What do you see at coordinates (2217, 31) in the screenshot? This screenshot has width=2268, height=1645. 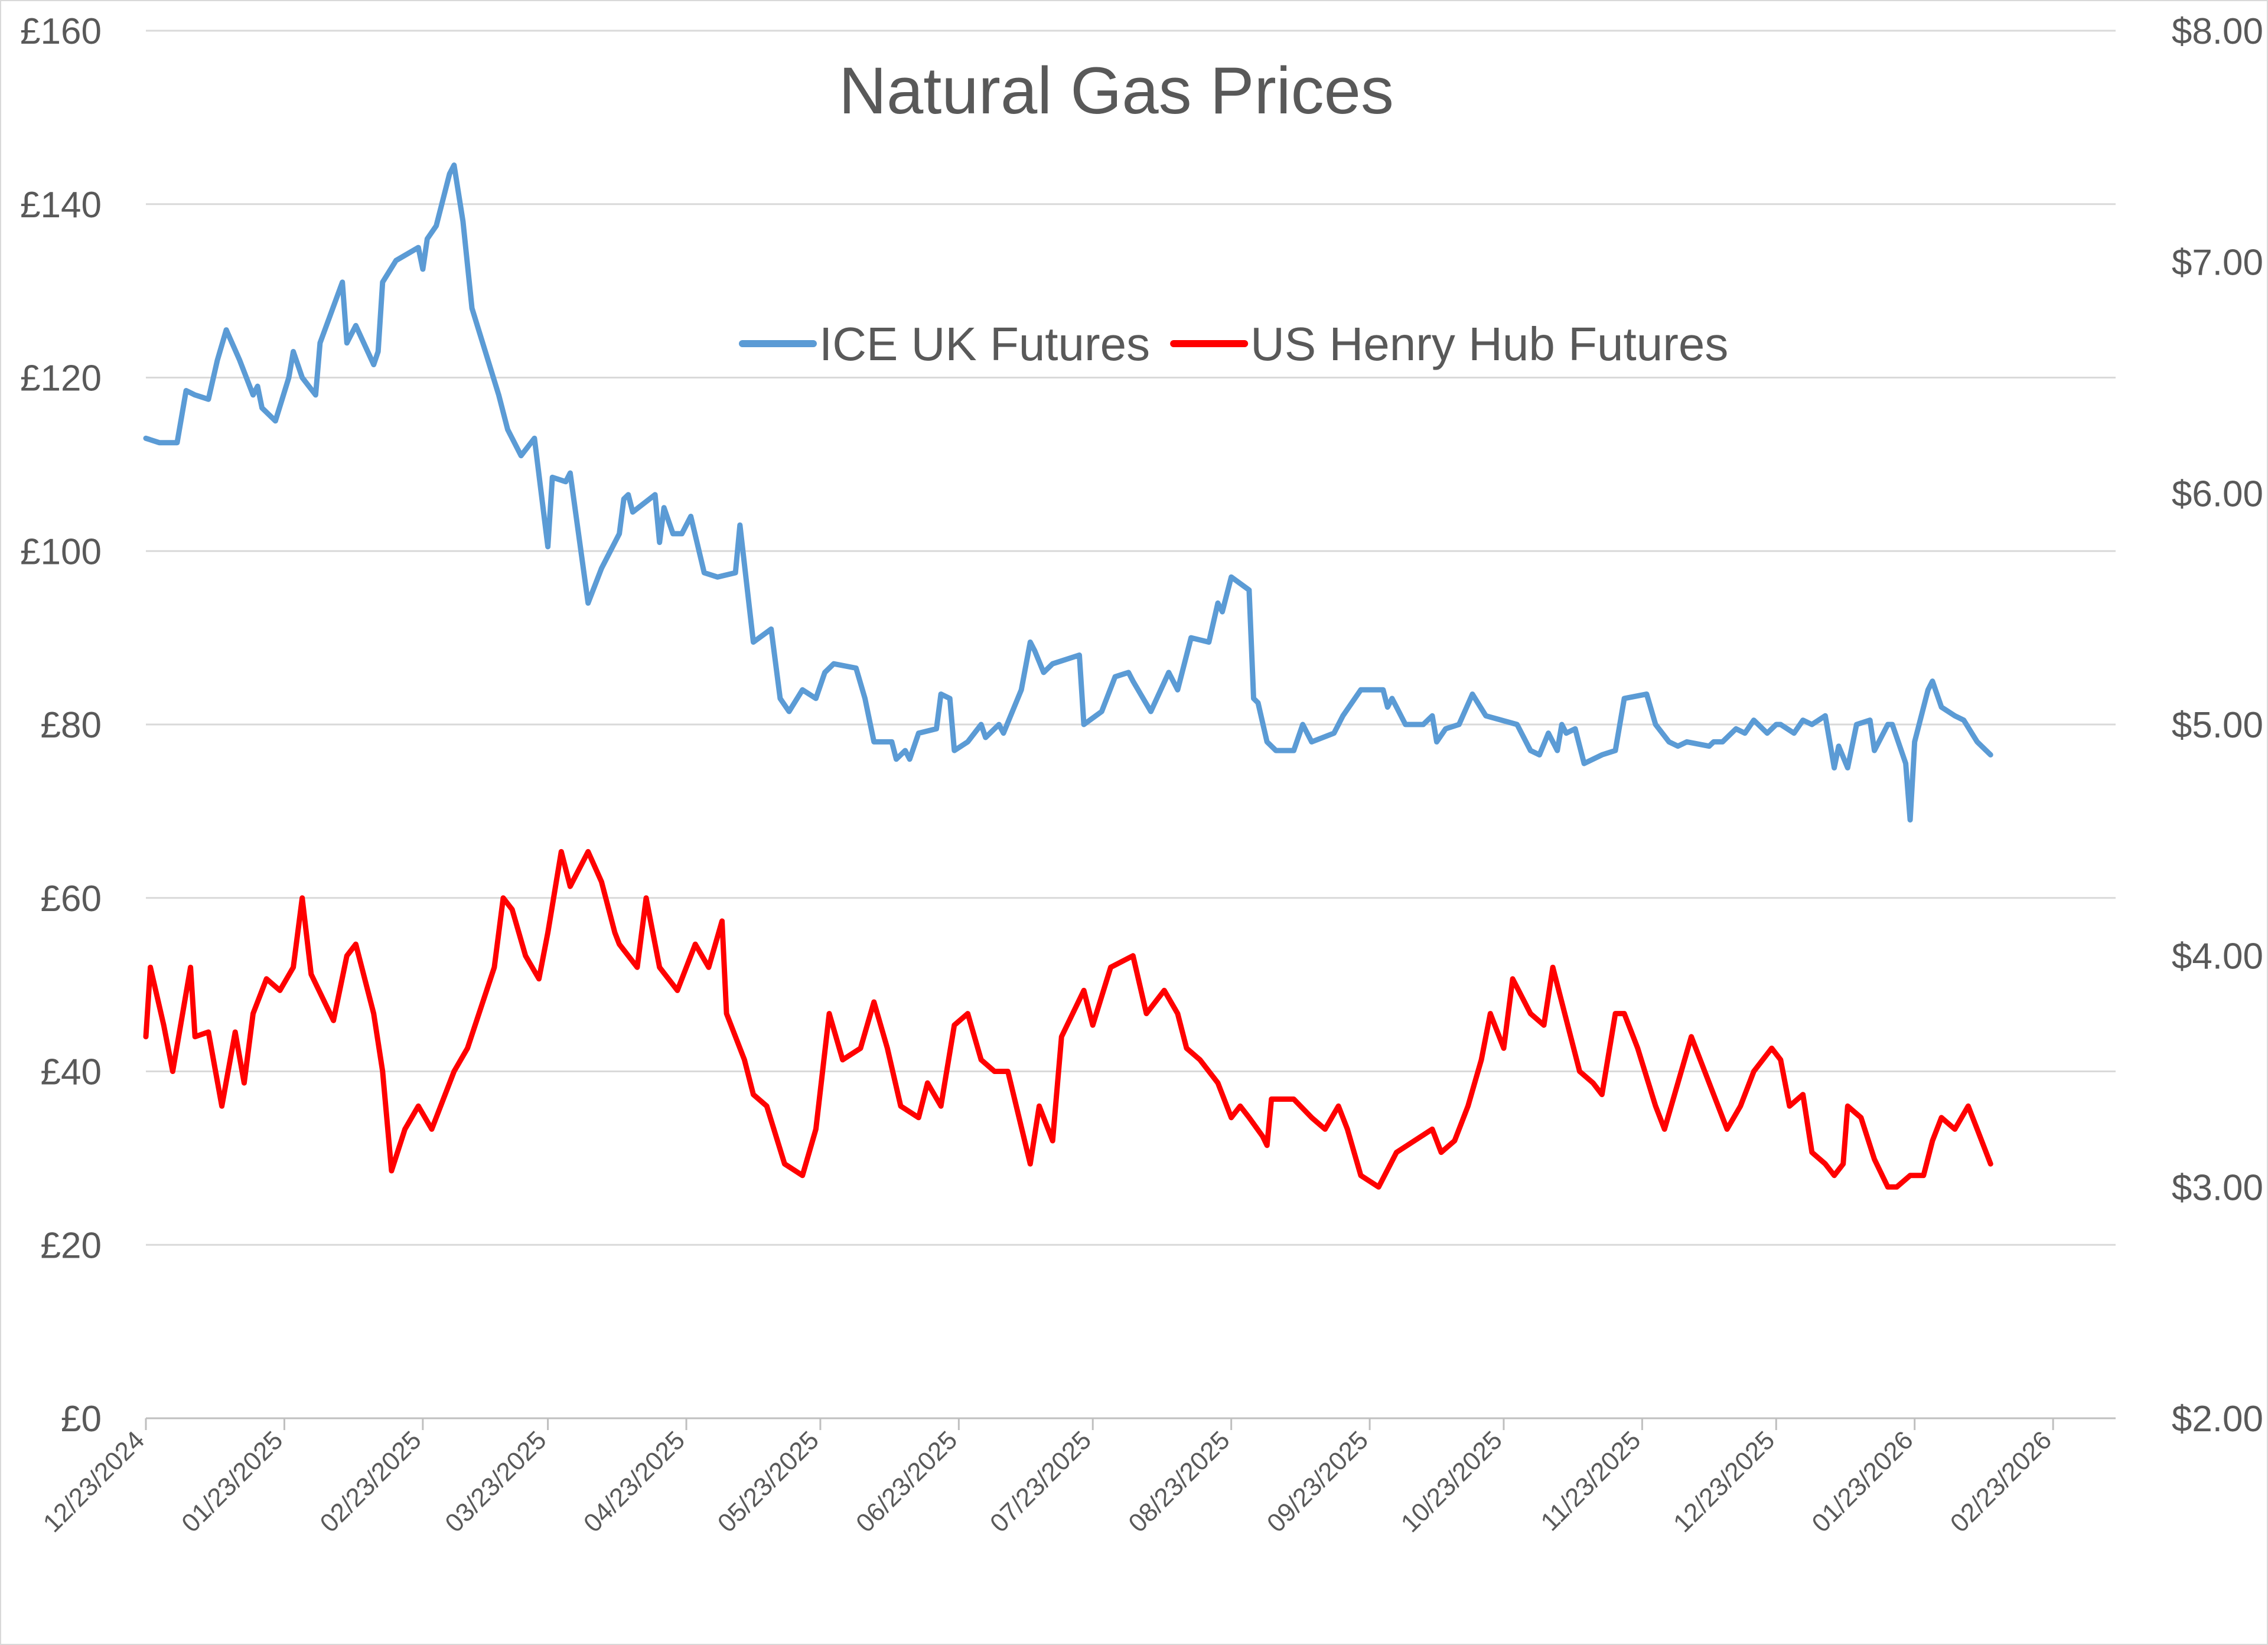 I see `y-right-tick-label: $8.00` at bounding box center [2217, 31].